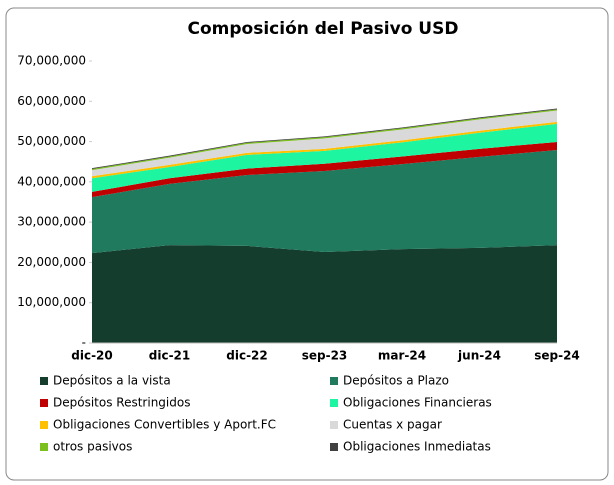 The image size is (614, 485). Describe the element at coordinates (51, 262) in the screenshot. I see `y-tick-label: 20,000,000` at that location.